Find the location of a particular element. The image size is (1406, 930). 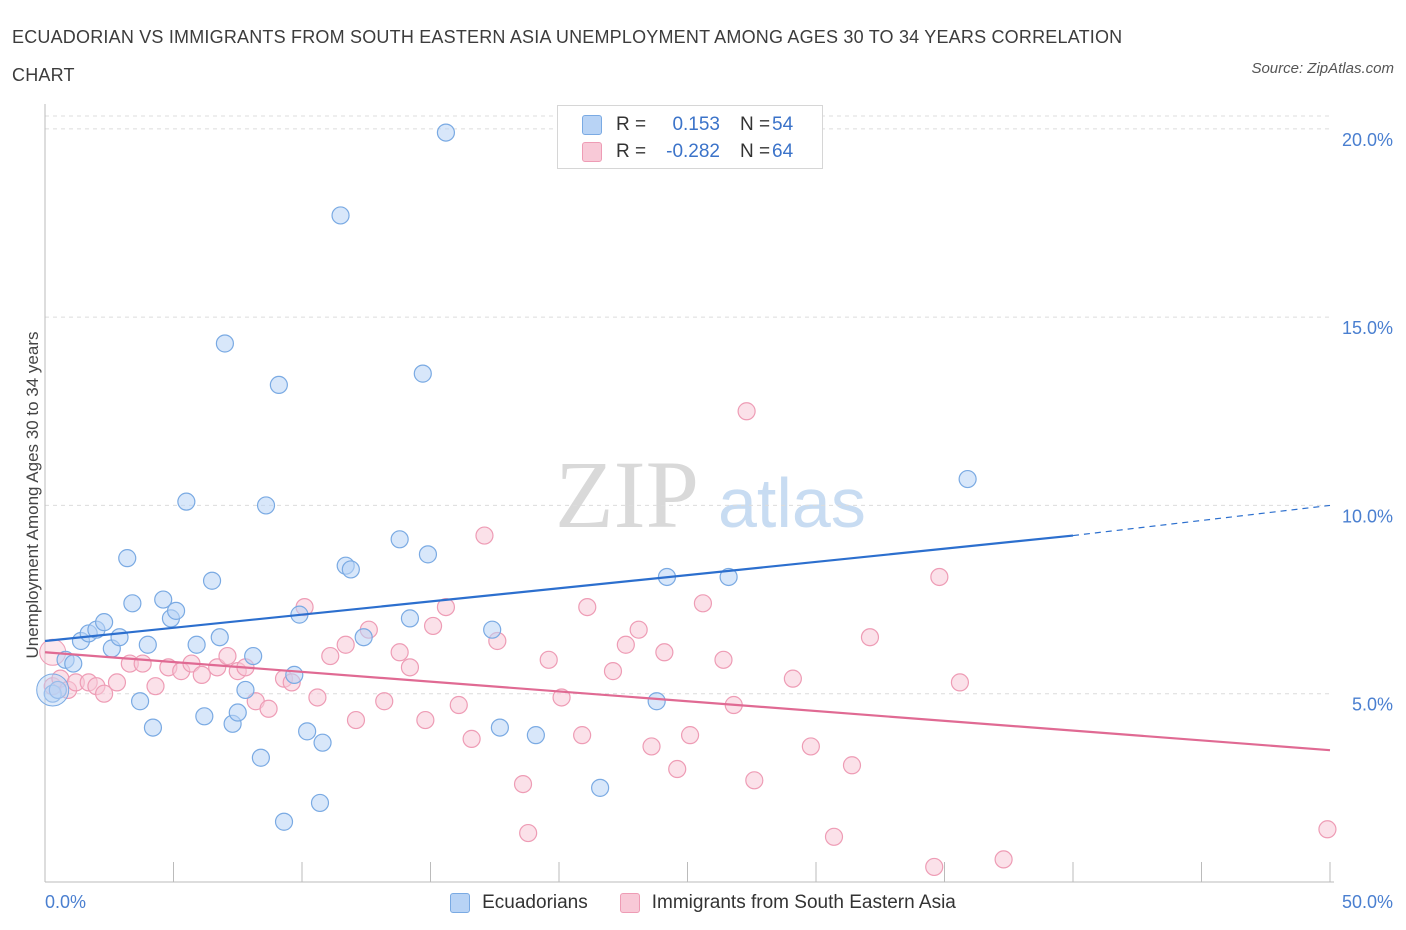

trend-line-immigrants is located at coordinates (687, 701).